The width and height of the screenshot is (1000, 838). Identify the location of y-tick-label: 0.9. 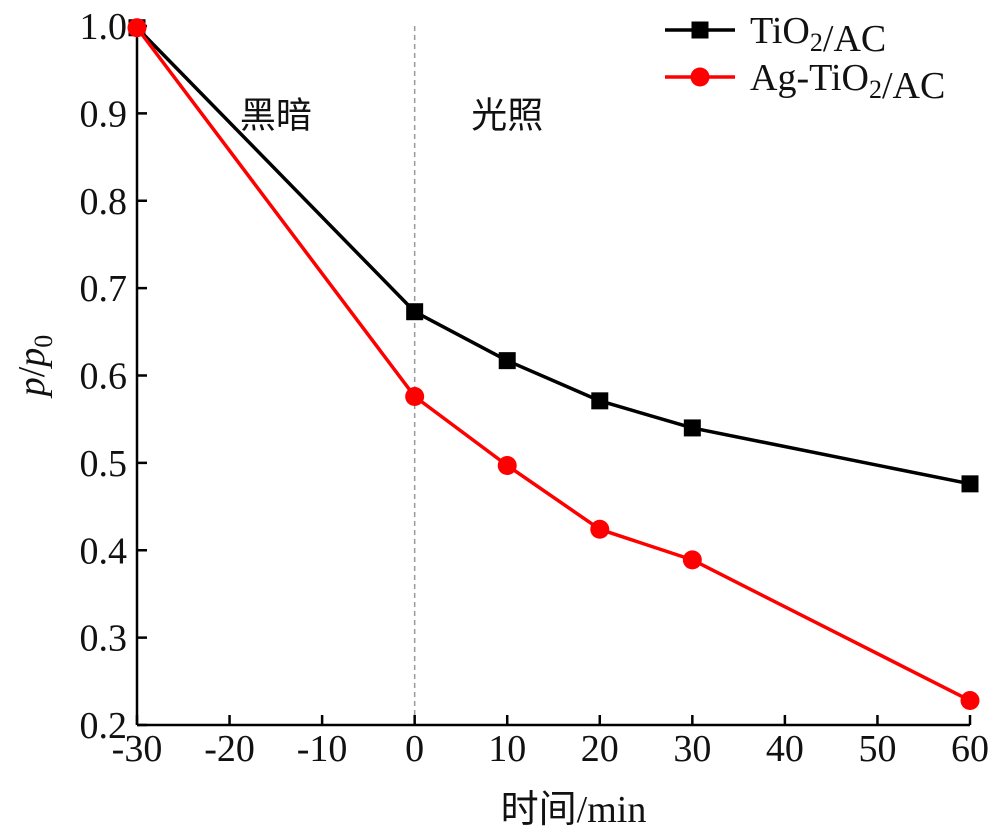
(104, 114).